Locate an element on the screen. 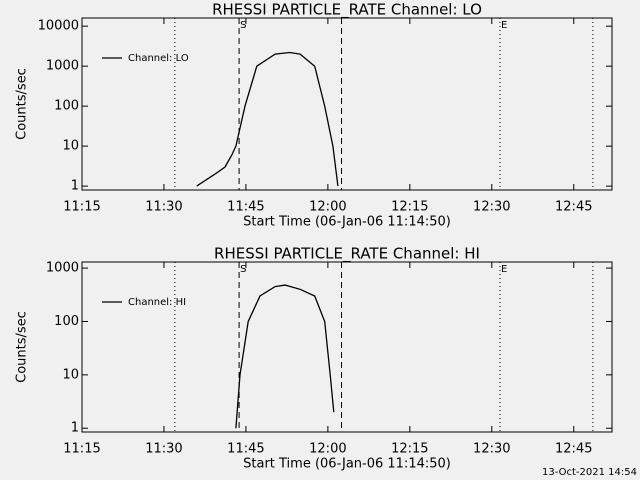 Image resolution: width=640 pixels, height=480 pixels. footer: 13-Oct-2021 14:54 is located at coordinates (589, 472).